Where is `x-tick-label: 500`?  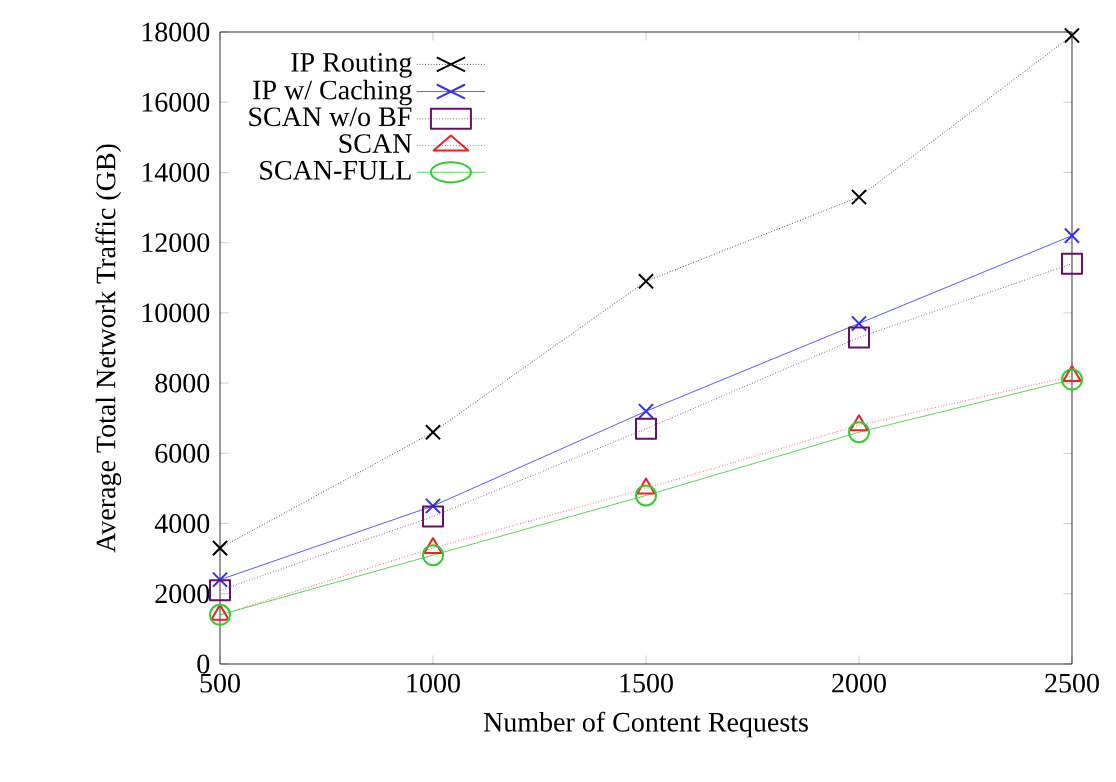 x-tick-label: 500 is located at coordinates (220, 683).